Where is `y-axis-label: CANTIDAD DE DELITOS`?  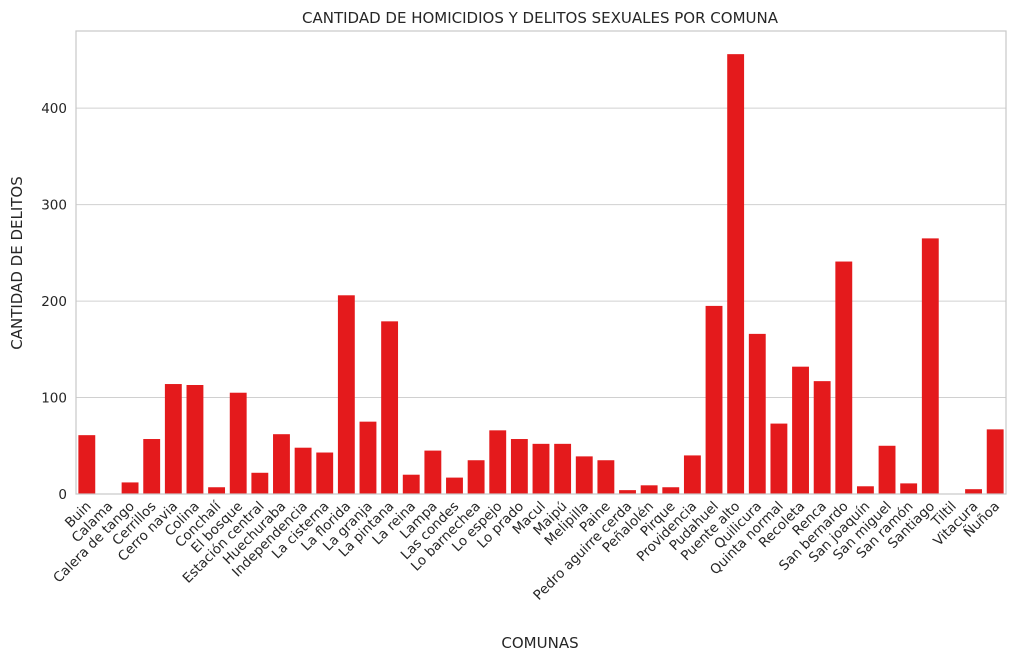
y-axis-label: CANTIDAD DE DELITOS is located at coordinates (17, 263).